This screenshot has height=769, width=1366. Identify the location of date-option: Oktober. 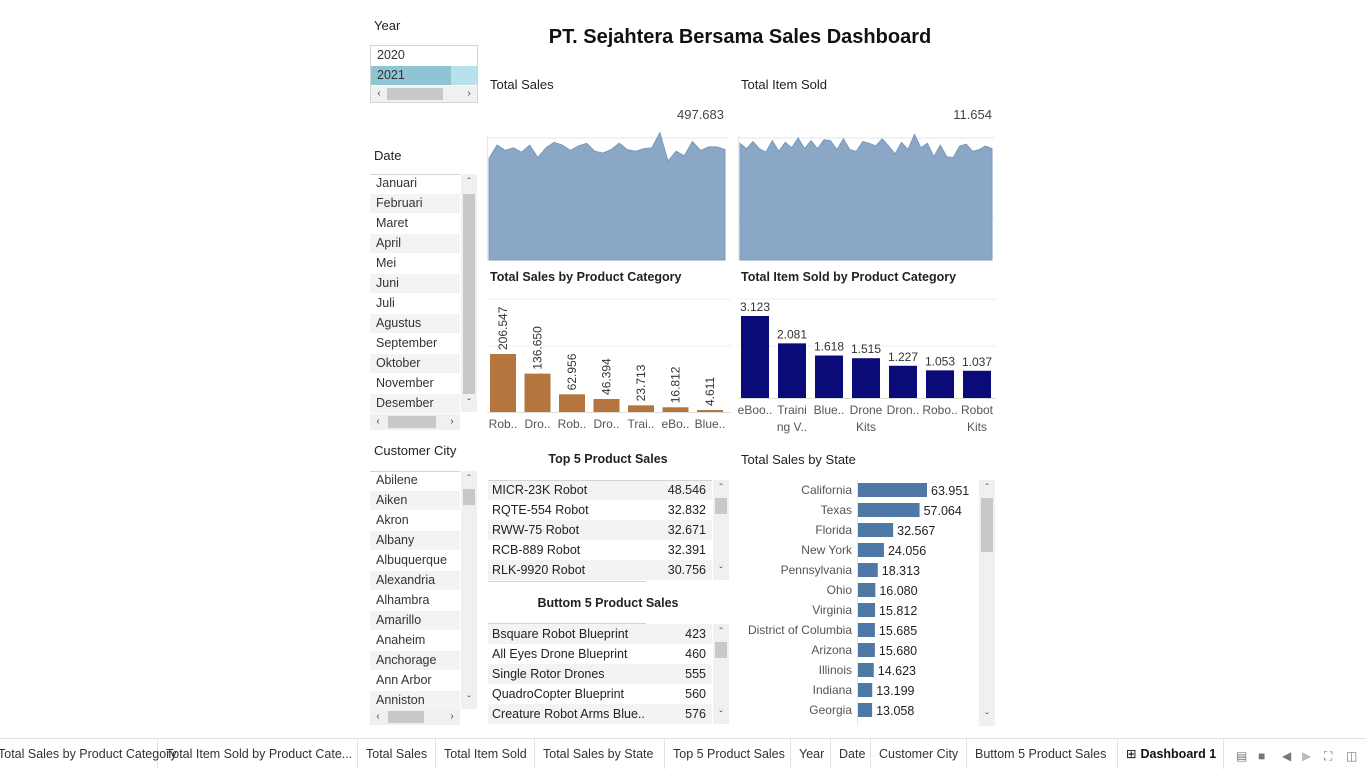
(415, 363).